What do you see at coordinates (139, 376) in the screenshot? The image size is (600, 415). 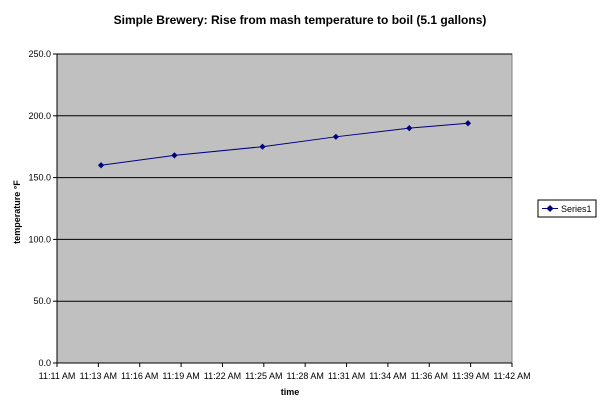 I see `x-tick-label: 11:16 AM` at bounding box center [139, 376].